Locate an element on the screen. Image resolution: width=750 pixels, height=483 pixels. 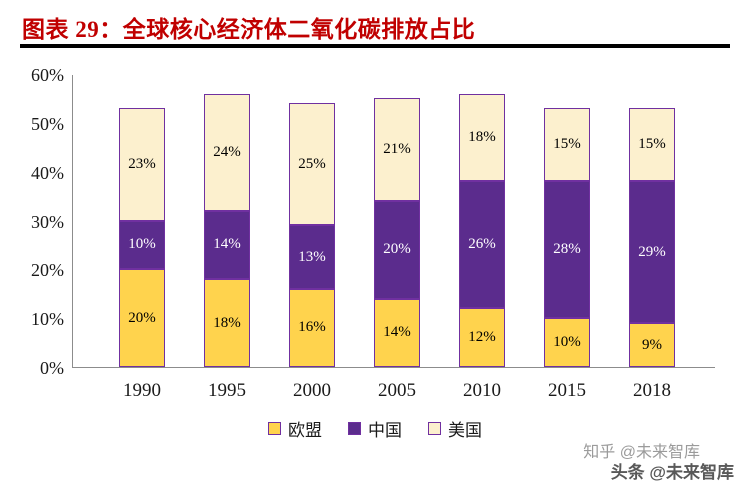
bar-value-label: 26% is located at coordinates (482, 244).